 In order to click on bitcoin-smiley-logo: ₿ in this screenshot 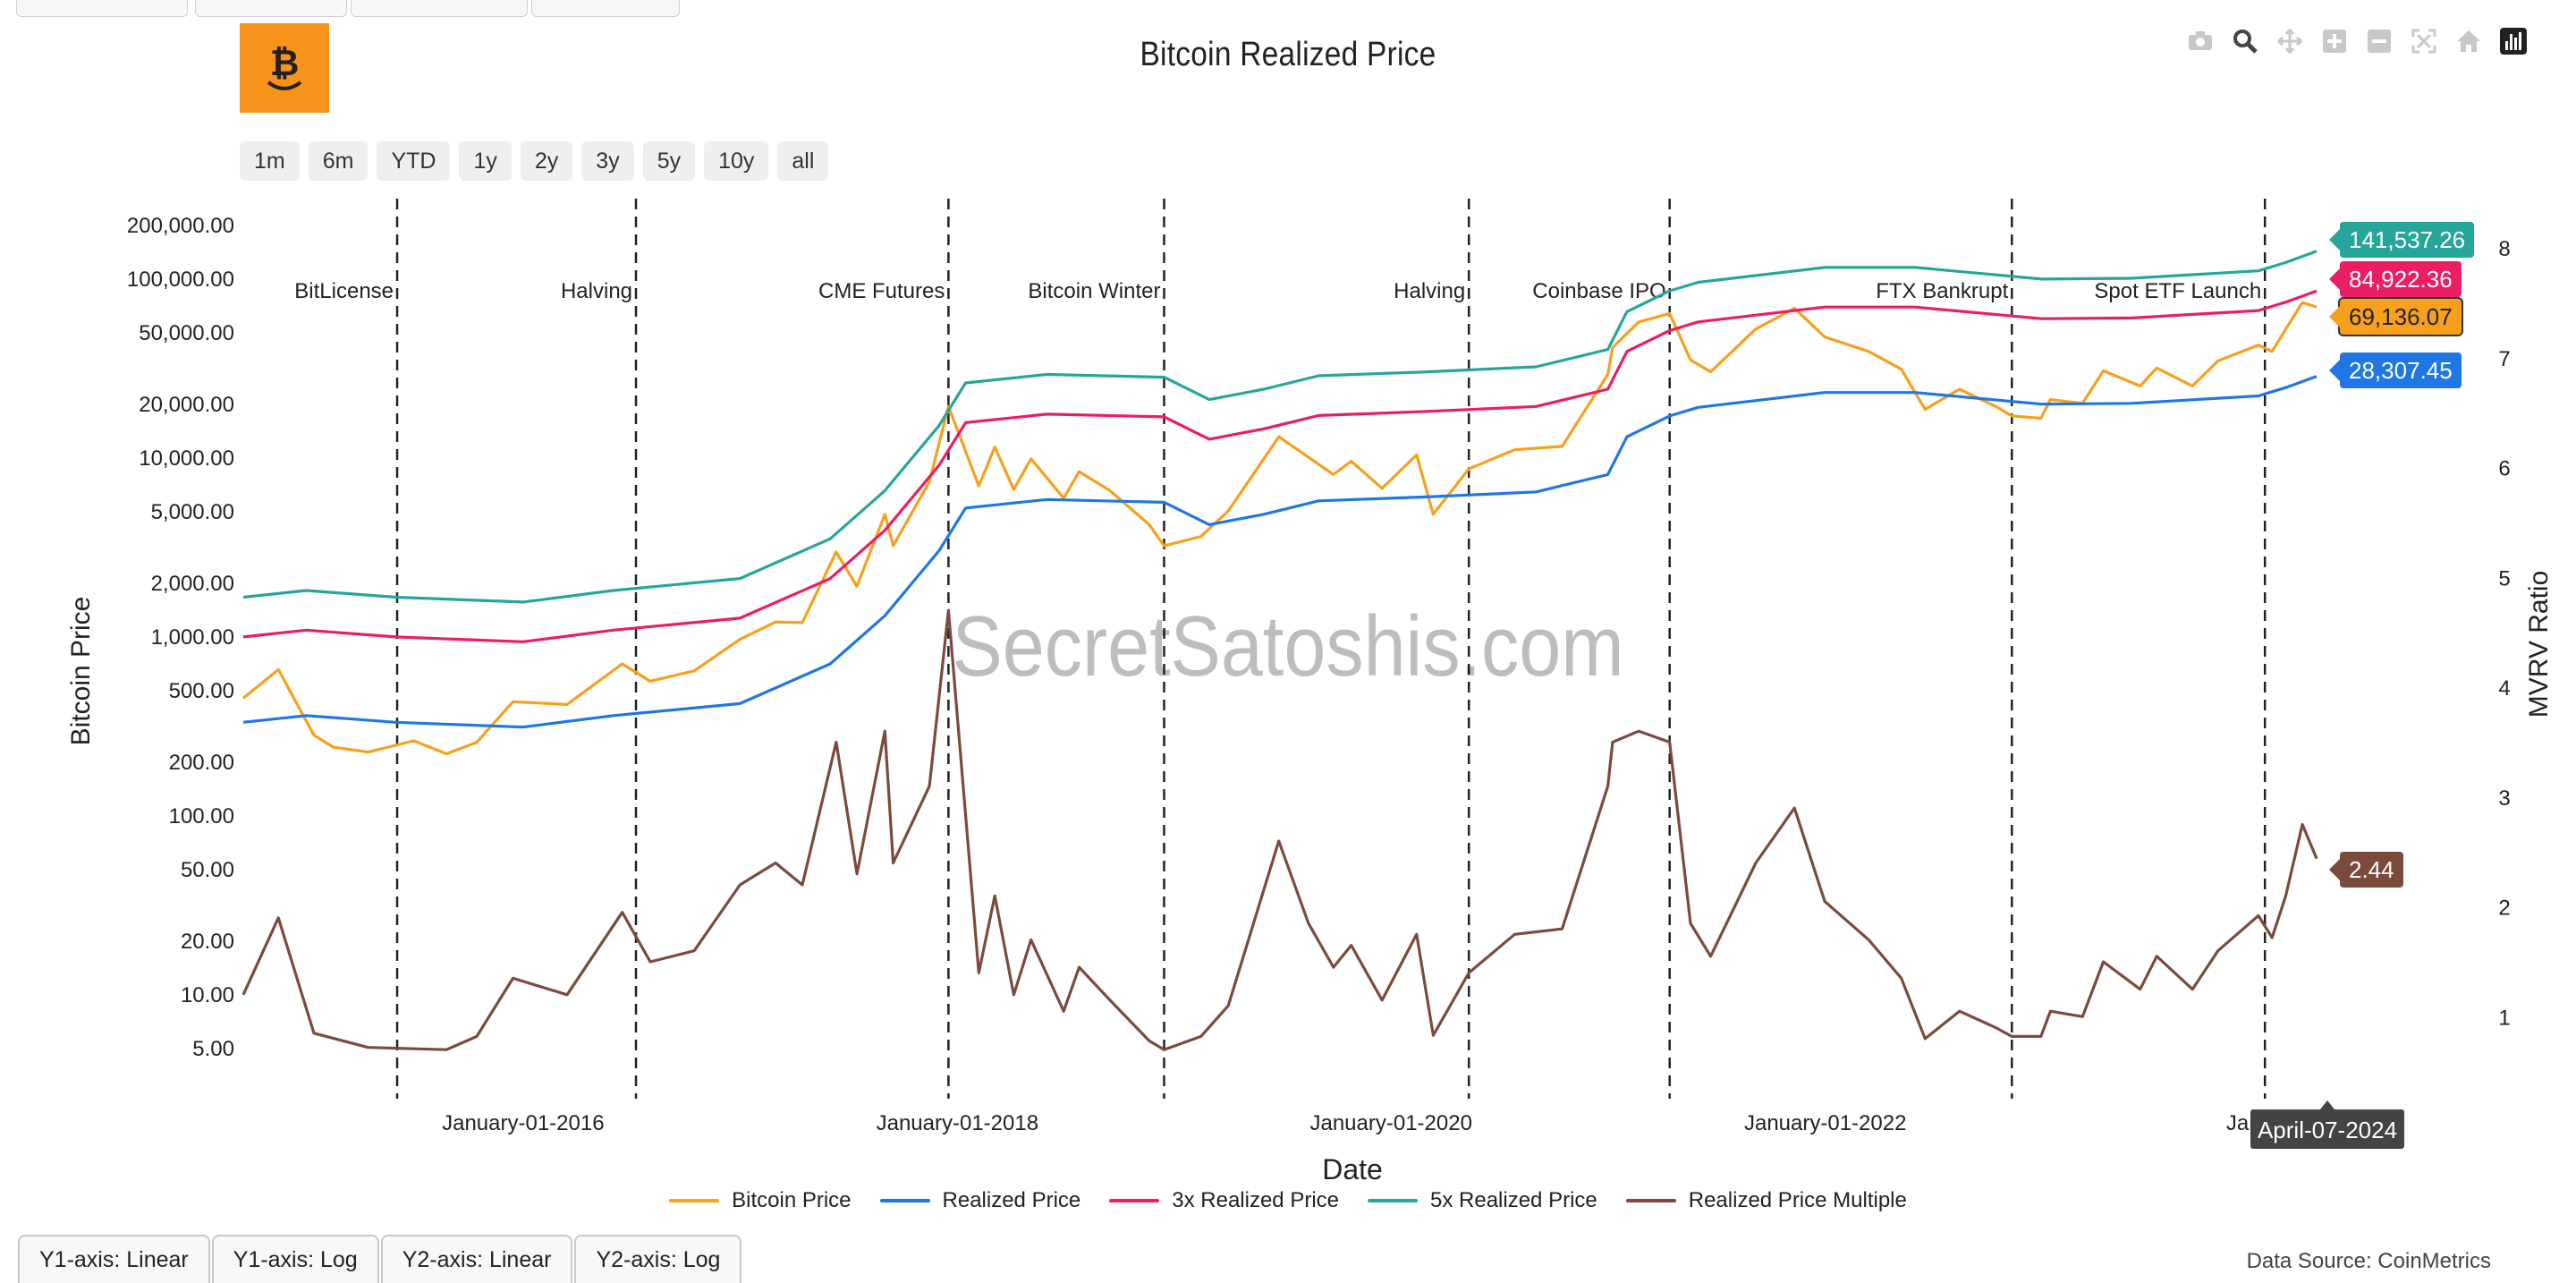, I will do `click(284, 68)`.